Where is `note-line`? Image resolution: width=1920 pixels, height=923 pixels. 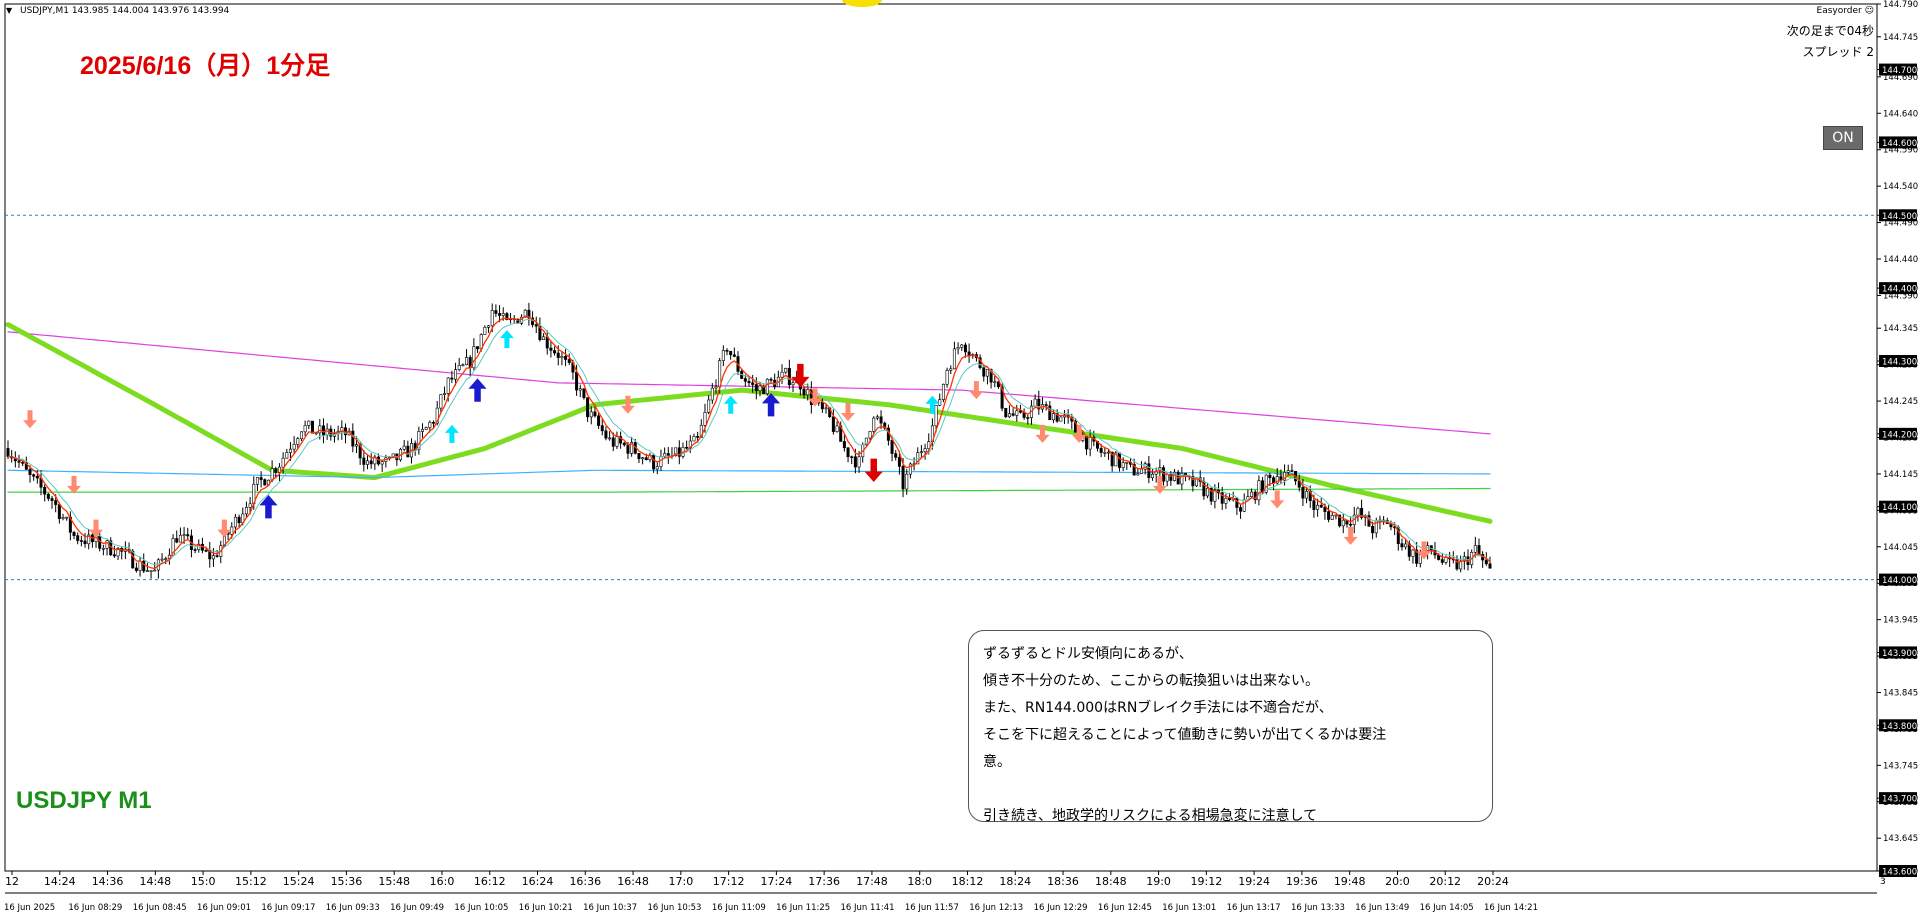
note-line is located at coordinates (1230, 789).